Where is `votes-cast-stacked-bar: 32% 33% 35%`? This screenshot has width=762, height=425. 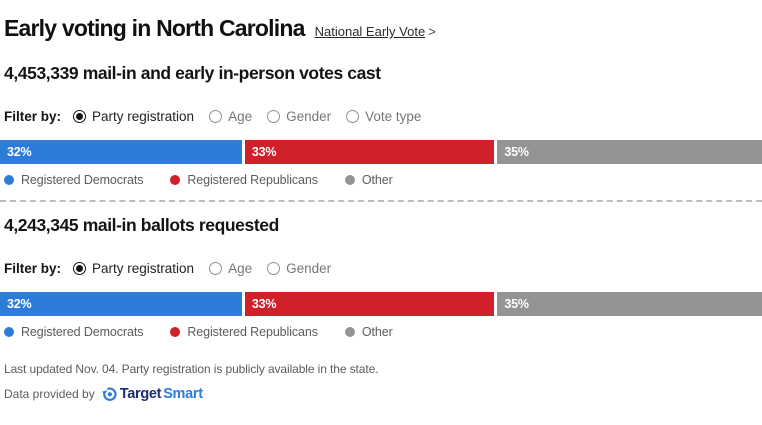 votes-cast-stacked-bar: 32% 33% 35% is located at coordinates (381, 152).